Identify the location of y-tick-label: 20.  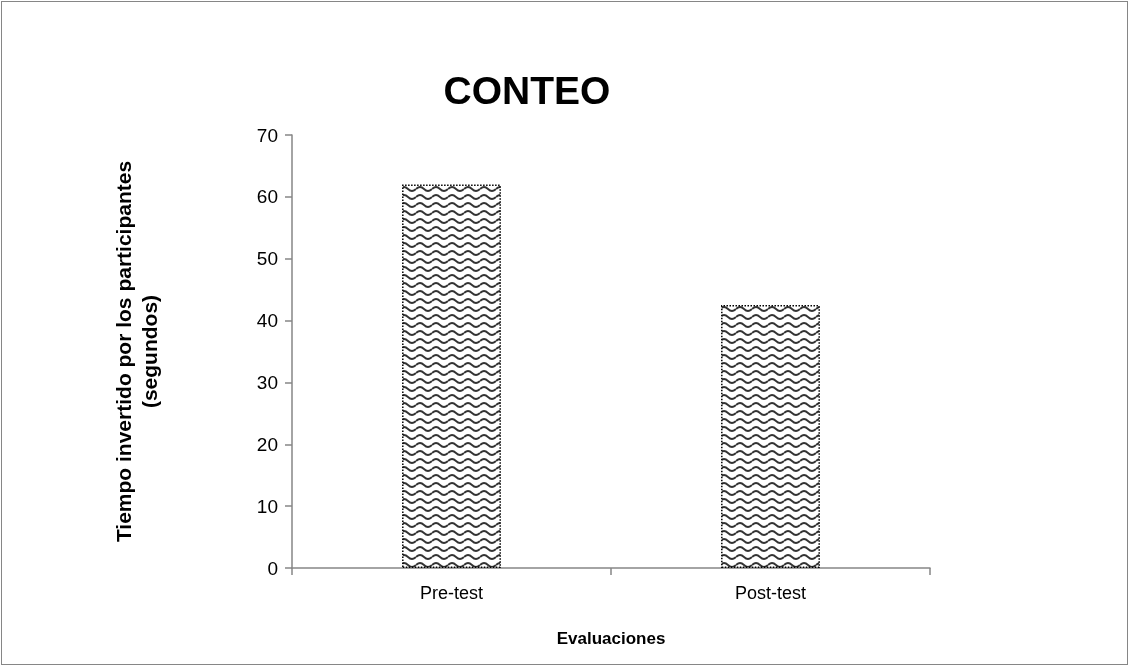
(267, 444).